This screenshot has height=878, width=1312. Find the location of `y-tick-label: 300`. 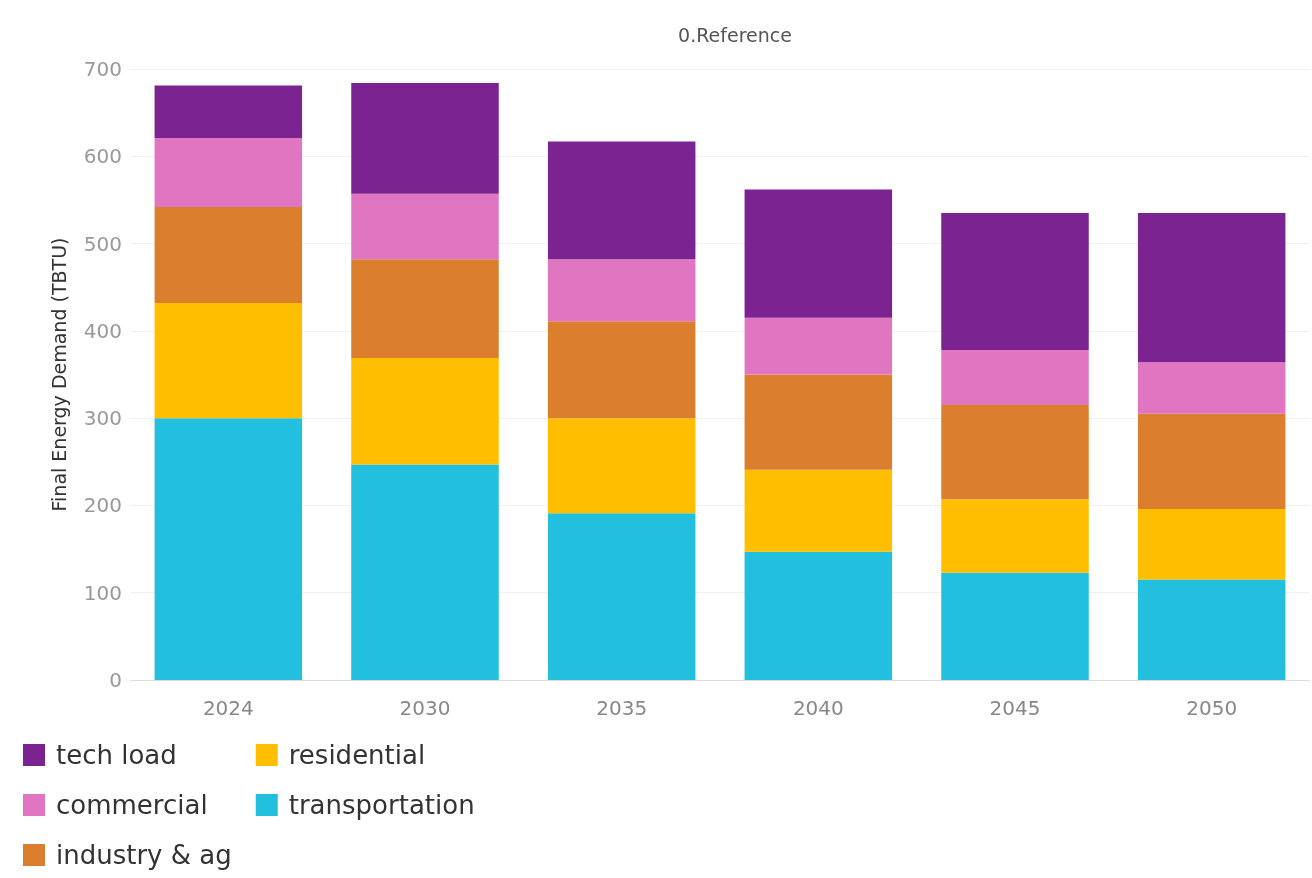

y-tick-label: 300 is located at coordinates (102, 418).